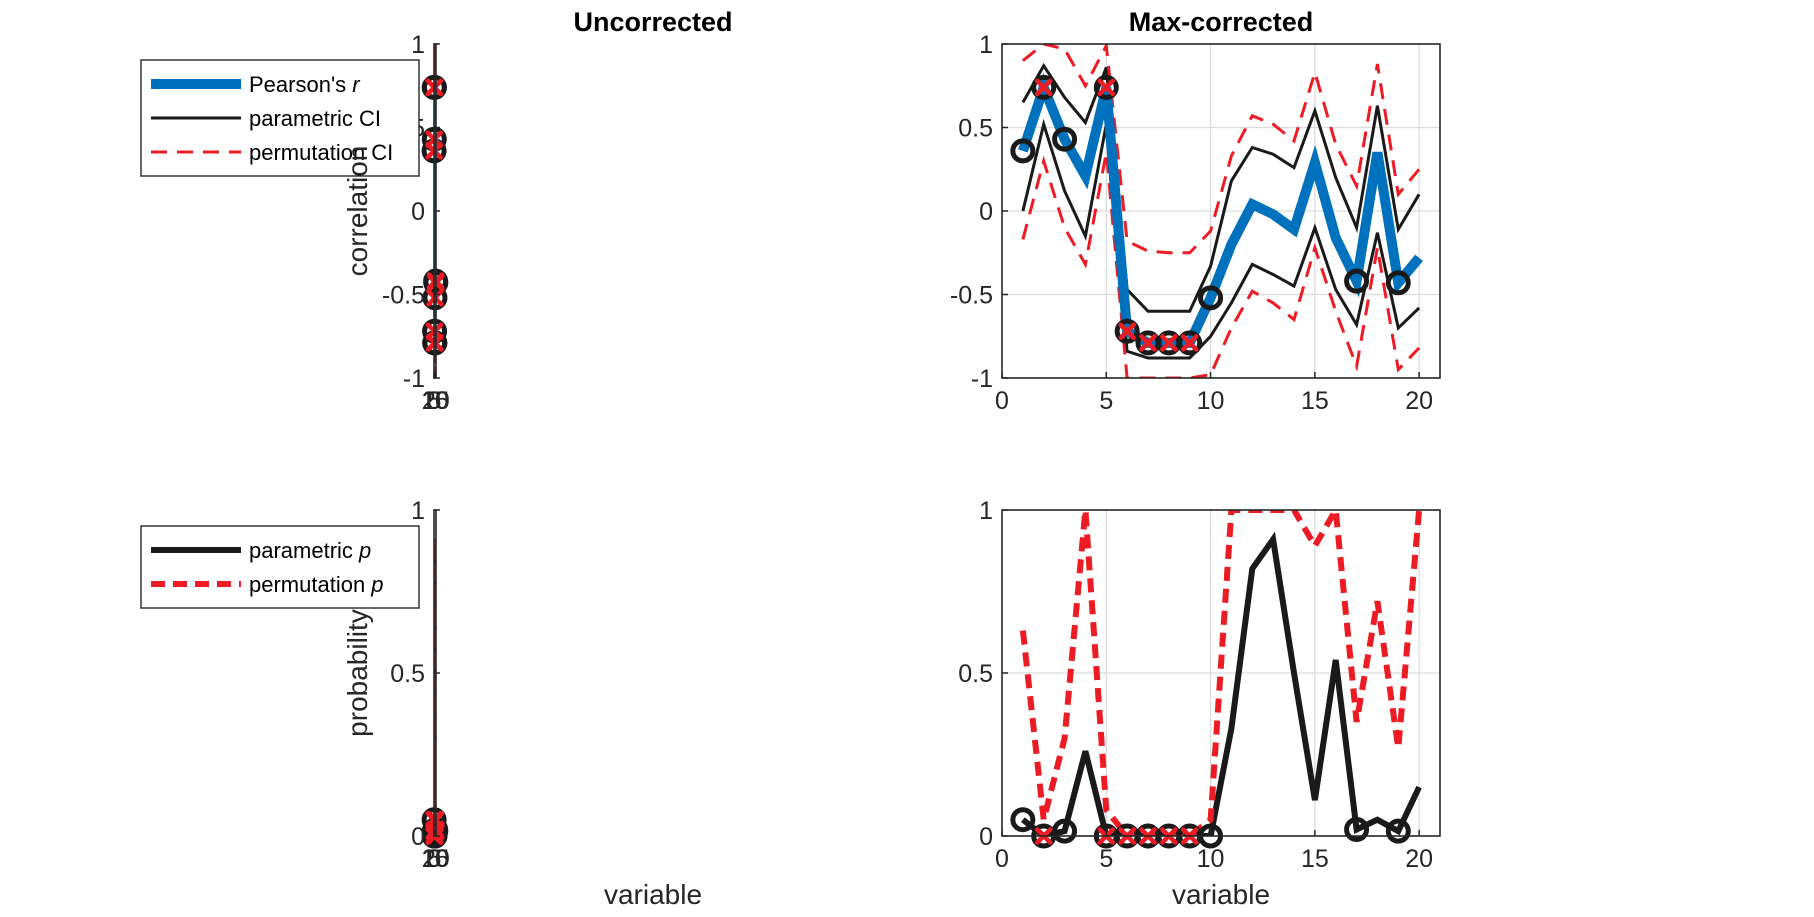  I want to click on y-tick-label-tl: -0.5, so click(403, 296).